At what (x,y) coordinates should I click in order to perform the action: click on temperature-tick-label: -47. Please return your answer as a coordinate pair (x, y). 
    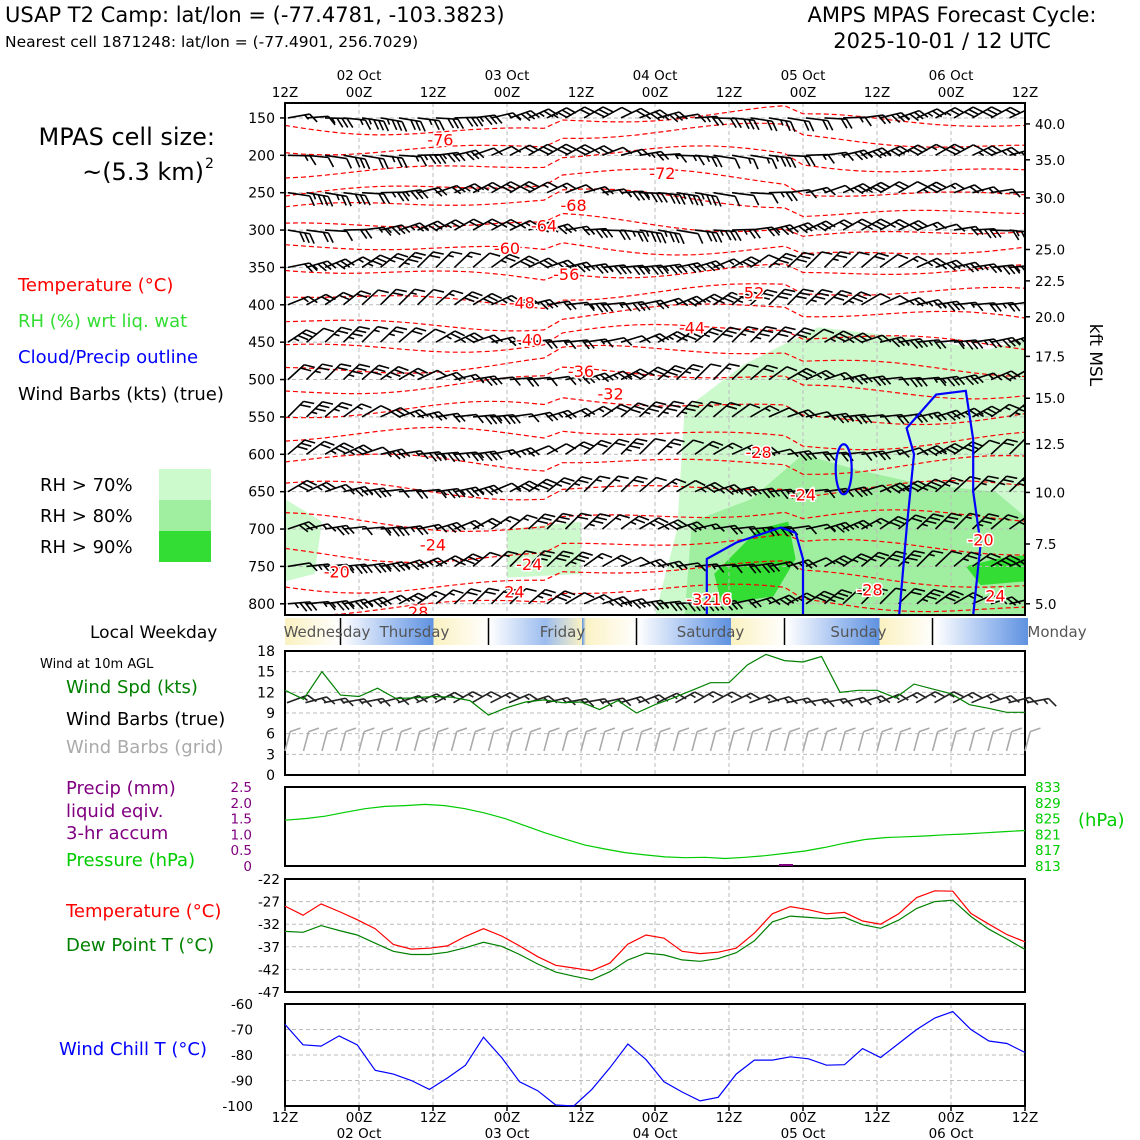
    Looking at the image, I should click on (269, 993).